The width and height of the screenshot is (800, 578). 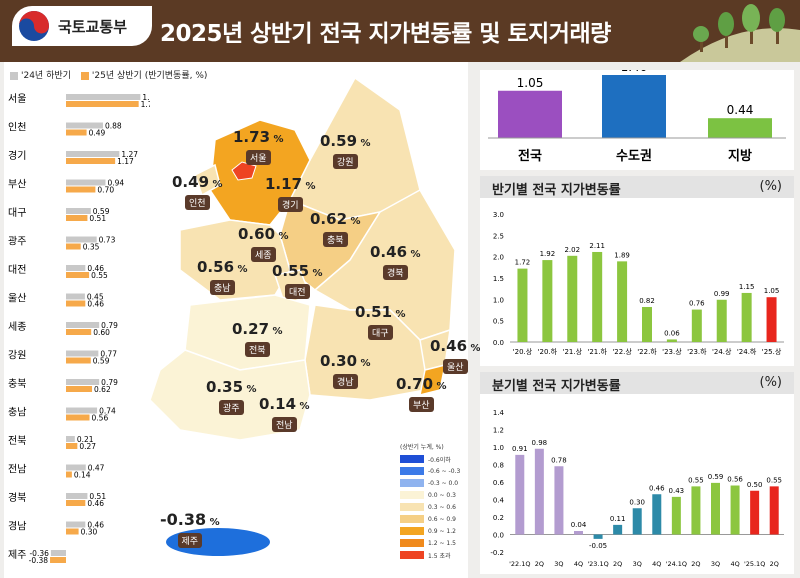 I want to click on map-label-대전: 0.55 % 대전, so click(x=297, y=280).